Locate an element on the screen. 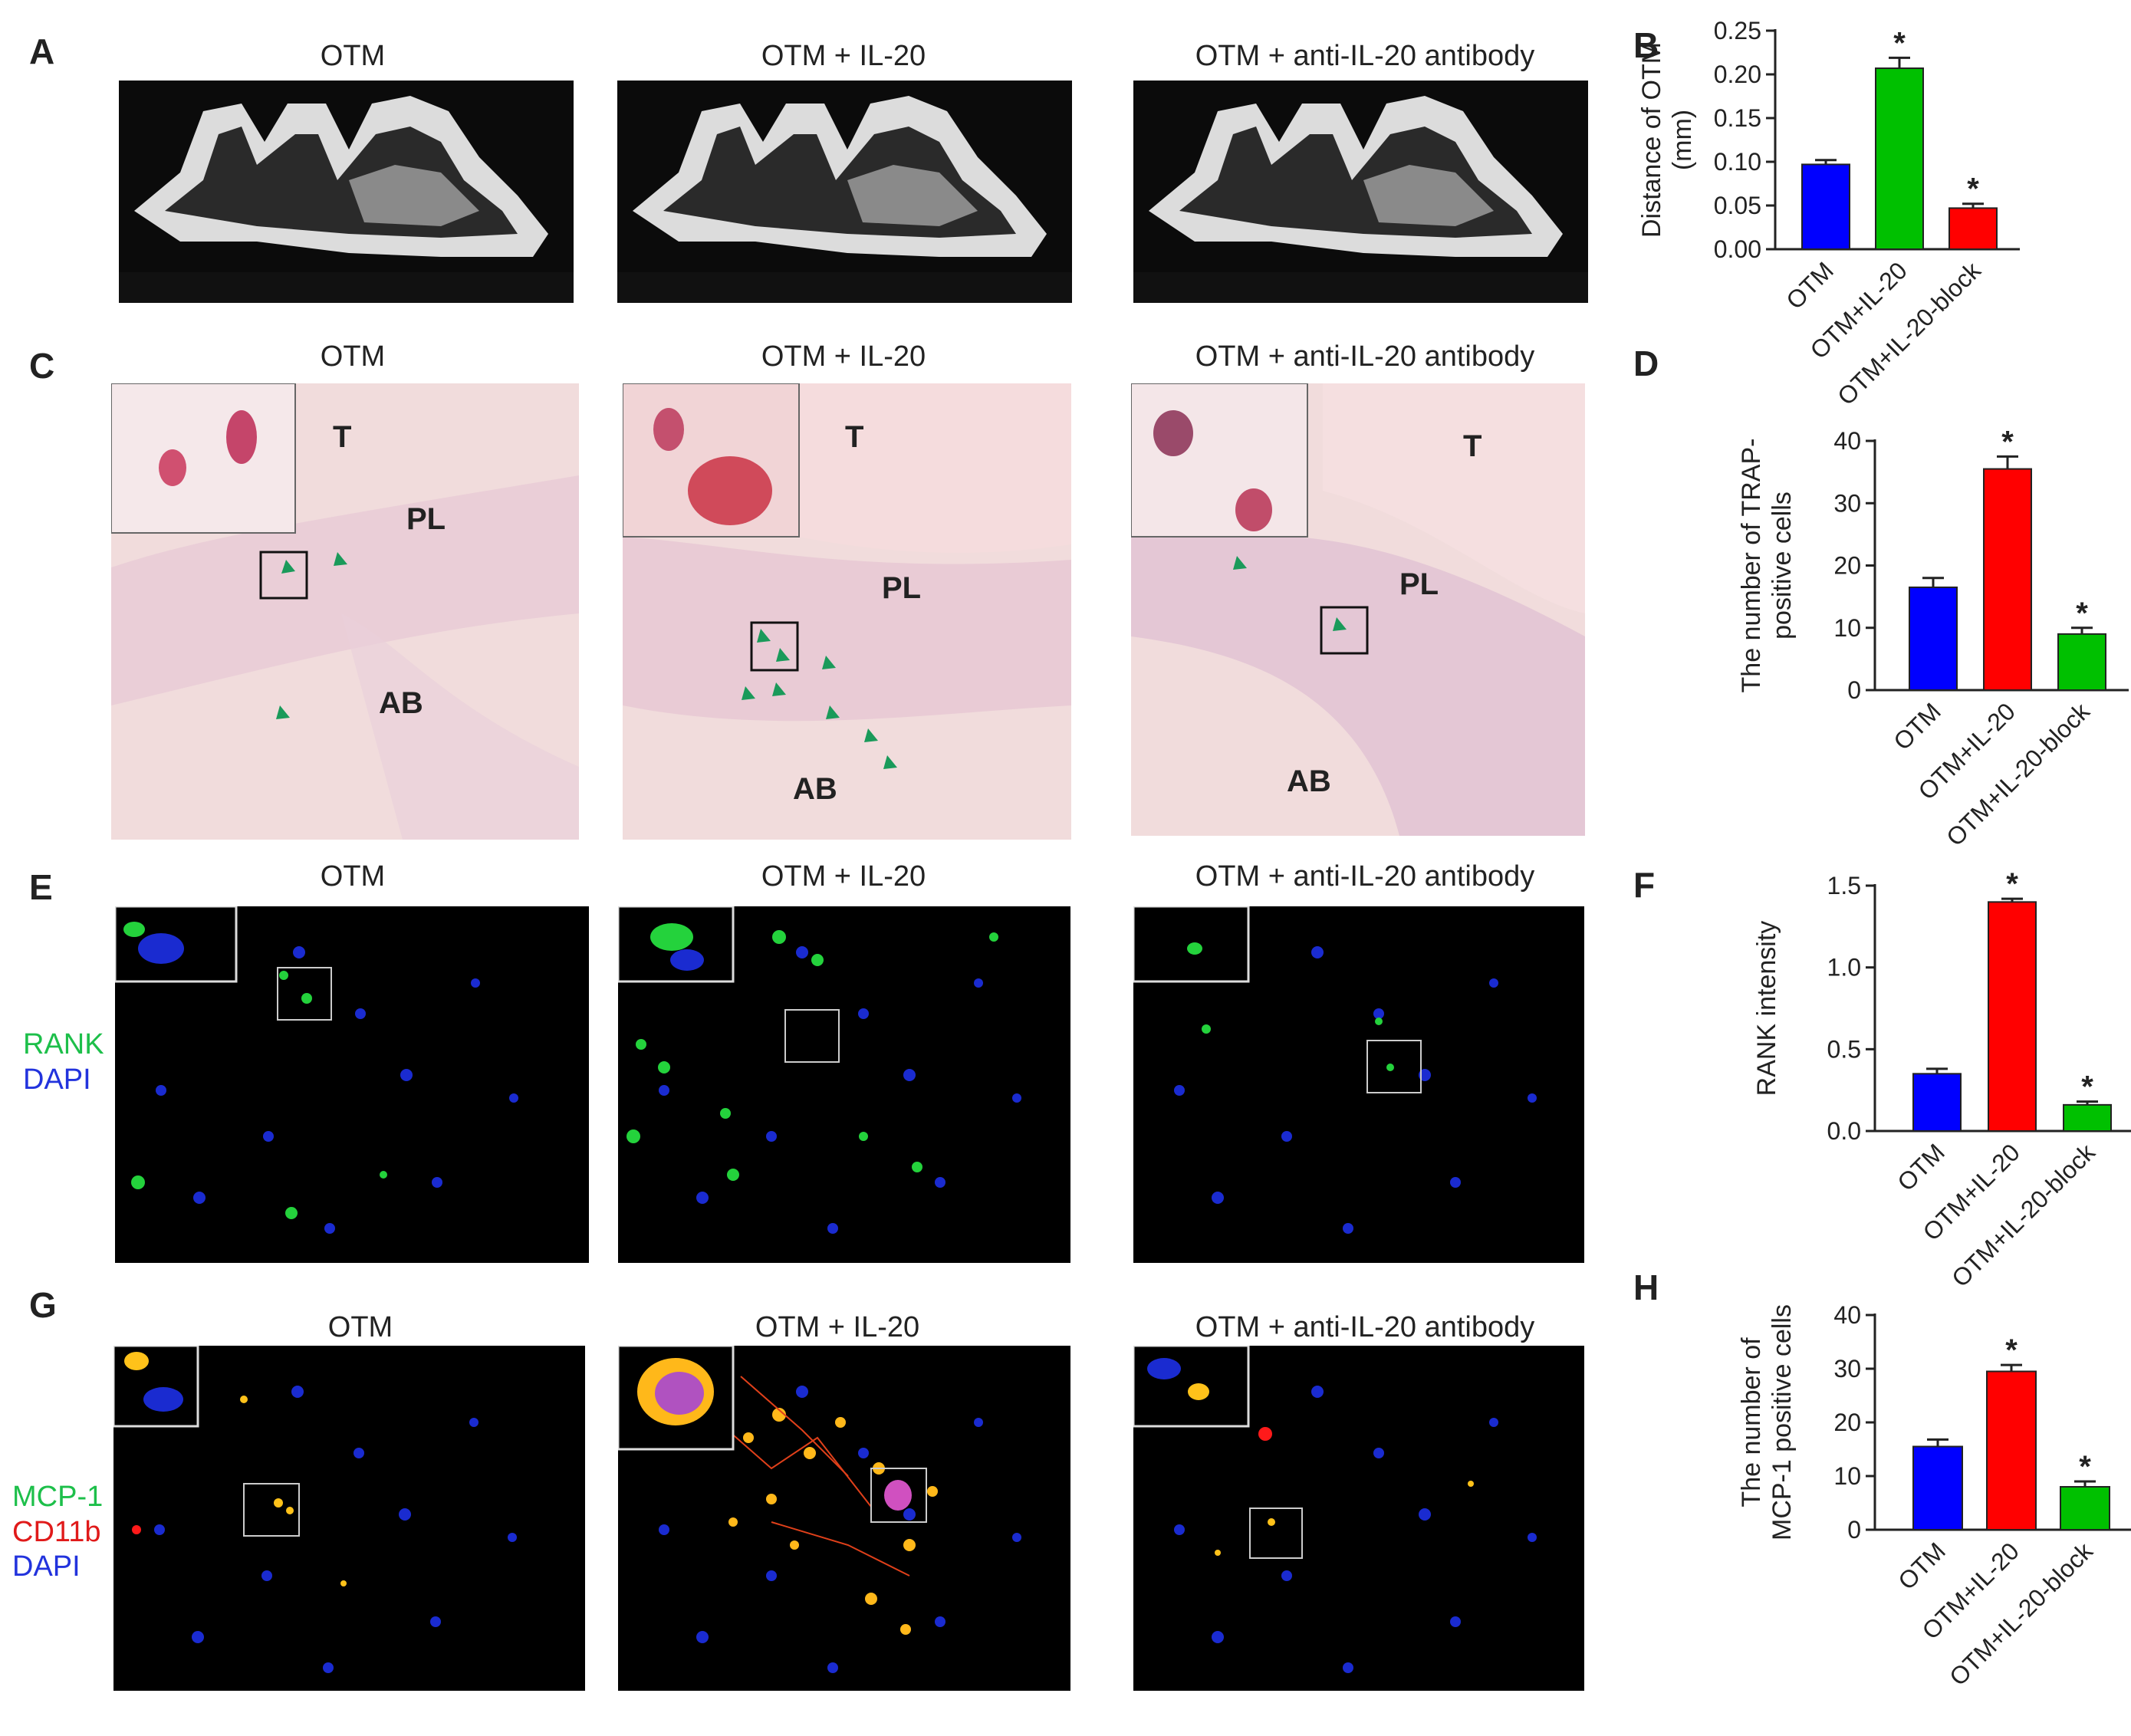 This screenshot has height=1736, width=2131. trap-stain-image-otm-anti-il20 is located at coordinates (1358, 609).